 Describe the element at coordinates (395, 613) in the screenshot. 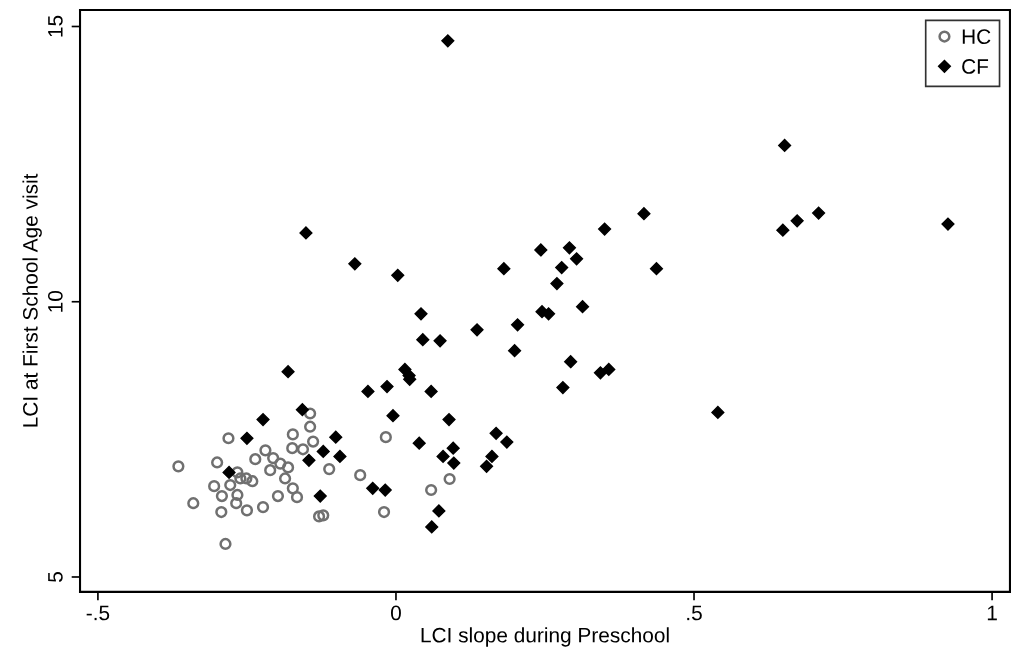

I see `x-tick-label: 0` at that location.